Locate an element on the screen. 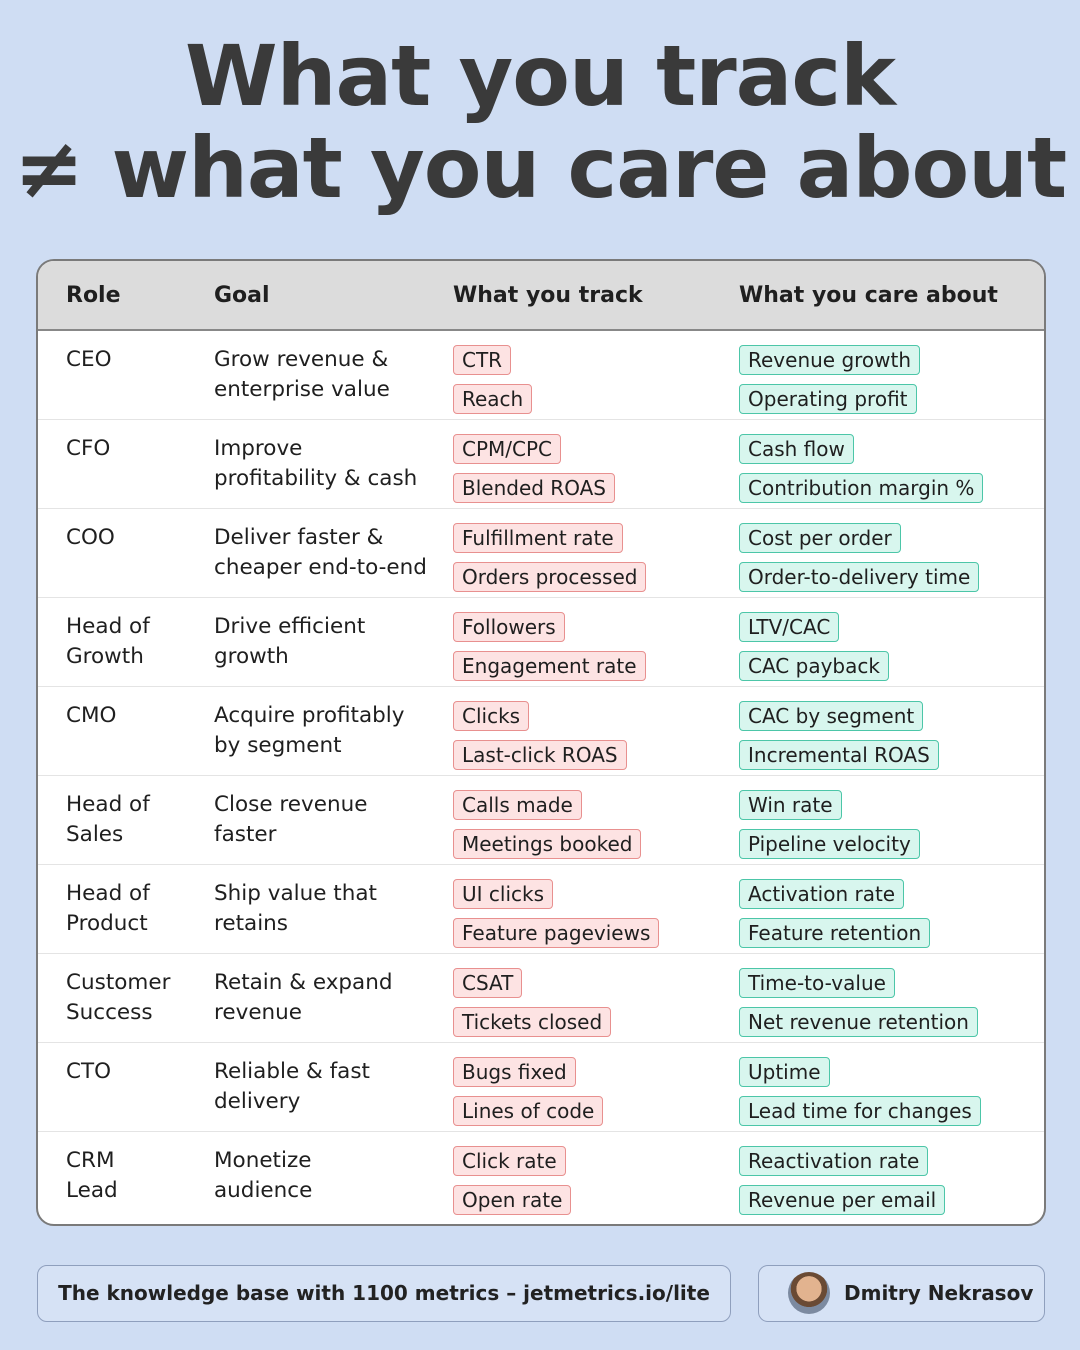 This screenshot has height=1350, width=1080. track-metric-chip: Clicks is located at coordinates (491, 716).